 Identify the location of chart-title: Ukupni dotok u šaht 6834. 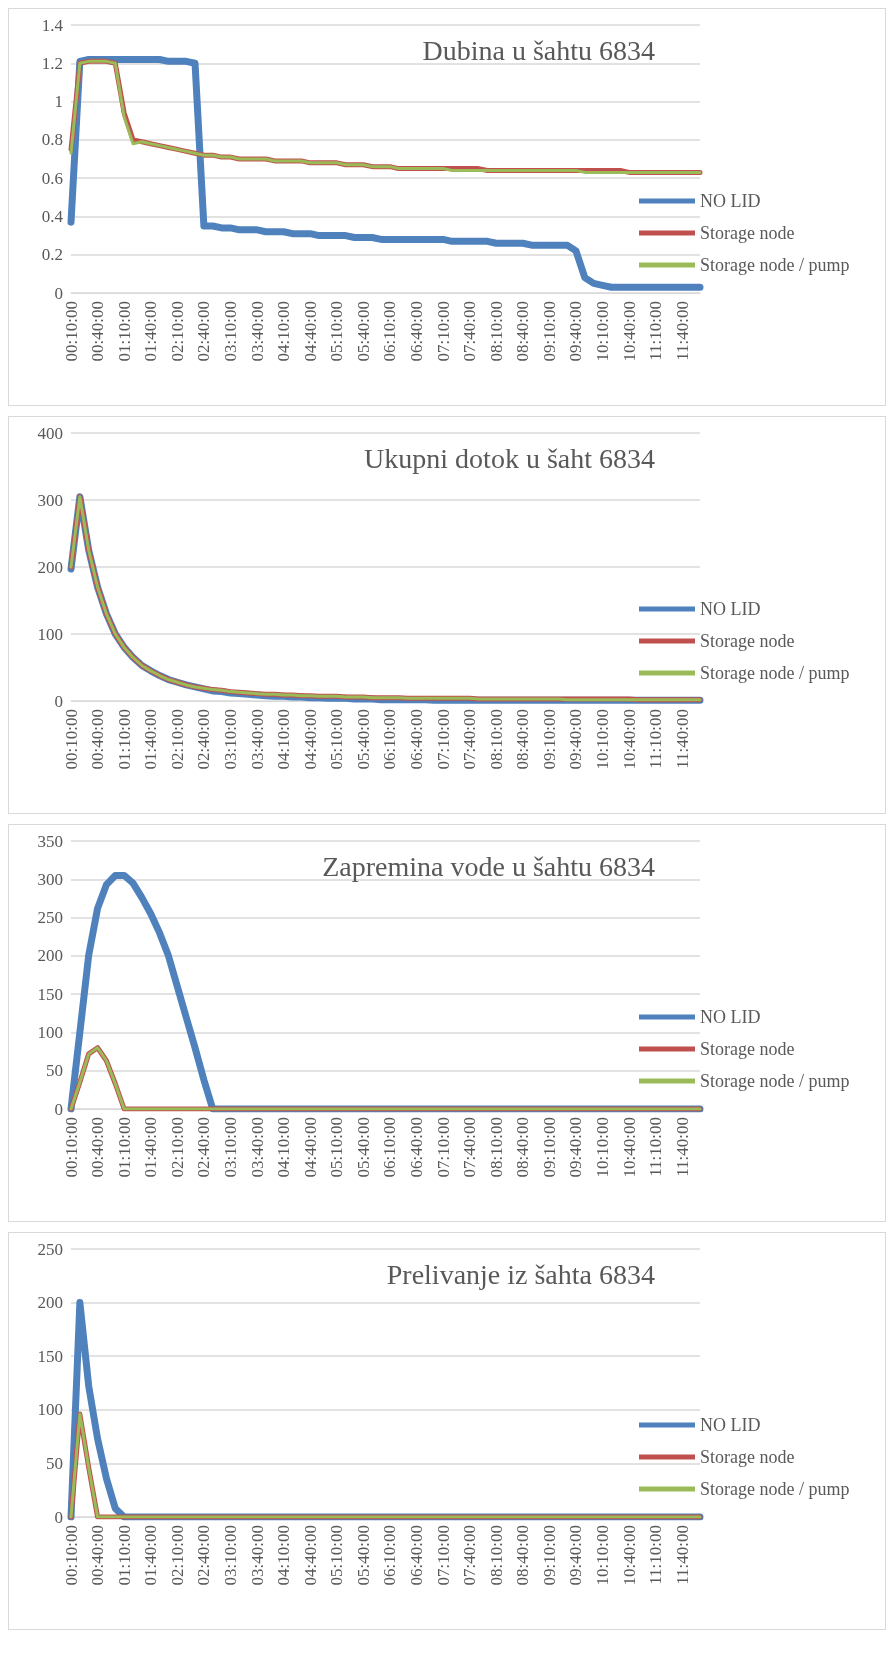
(510, 458).